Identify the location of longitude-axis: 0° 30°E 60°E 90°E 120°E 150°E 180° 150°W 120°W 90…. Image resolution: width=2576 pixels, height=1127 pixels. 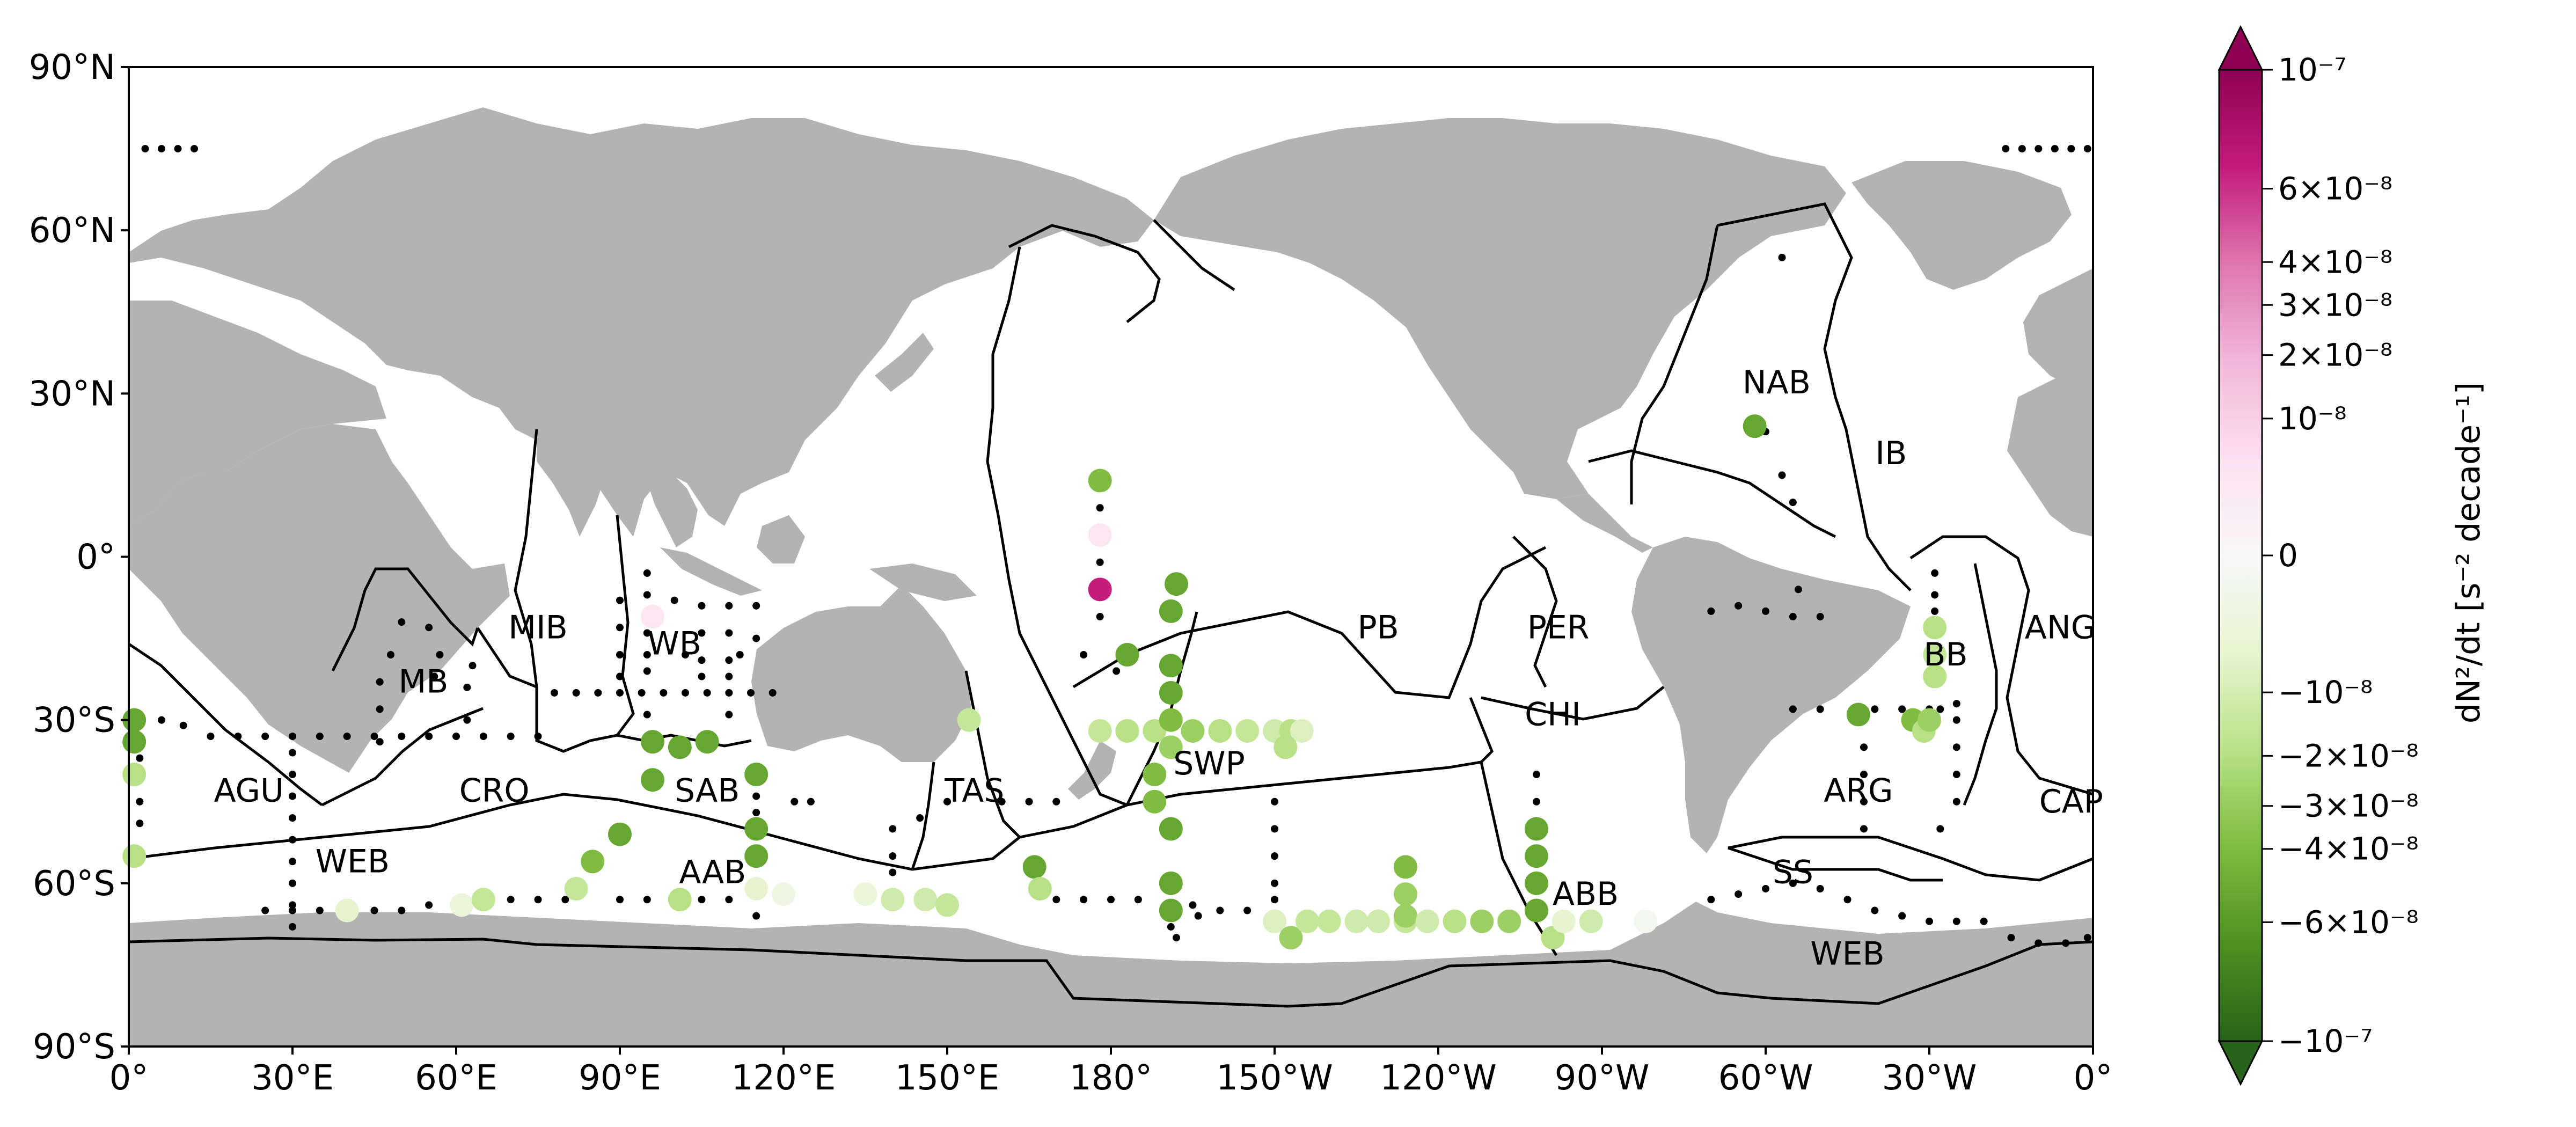
(1110, 1072).